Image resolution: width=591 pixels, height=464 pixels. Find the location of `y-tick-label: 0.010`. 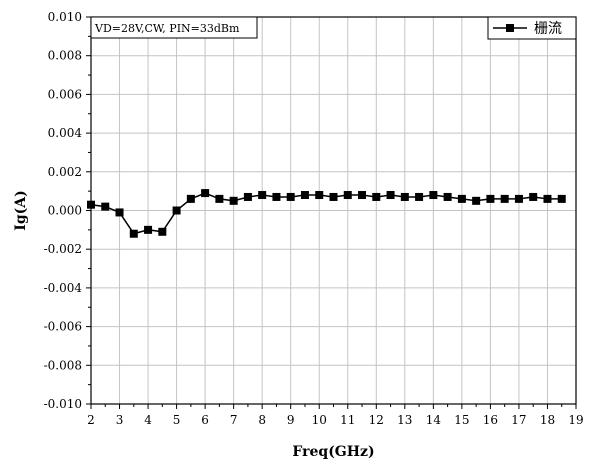

y-tick-label: 0.010 is located at coordinates (65, 17).